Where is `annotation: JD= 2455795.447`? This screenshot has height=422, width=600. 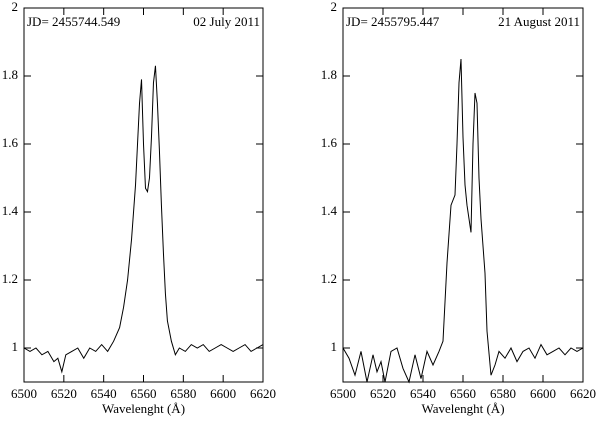 annotation: JD= 2455795.447 is located at coordinates (393, 21).